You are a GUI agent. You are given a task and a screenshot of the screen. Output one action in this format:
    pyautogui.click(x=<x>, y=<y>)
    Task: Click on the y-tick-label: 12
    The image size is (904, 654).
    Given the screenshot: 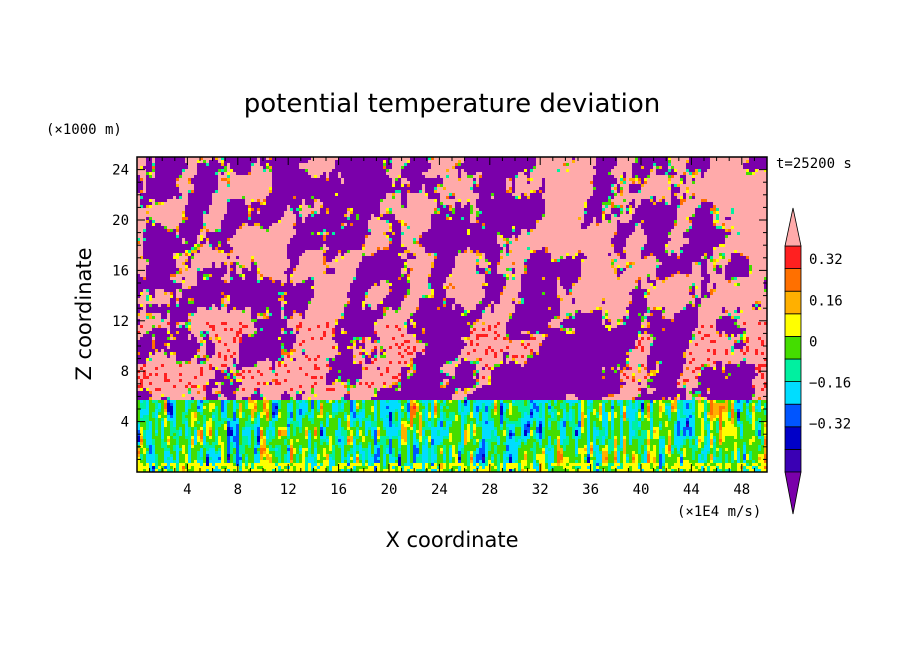 What is the action you would take?
    pyautogui.click(x=120, y=322)
    